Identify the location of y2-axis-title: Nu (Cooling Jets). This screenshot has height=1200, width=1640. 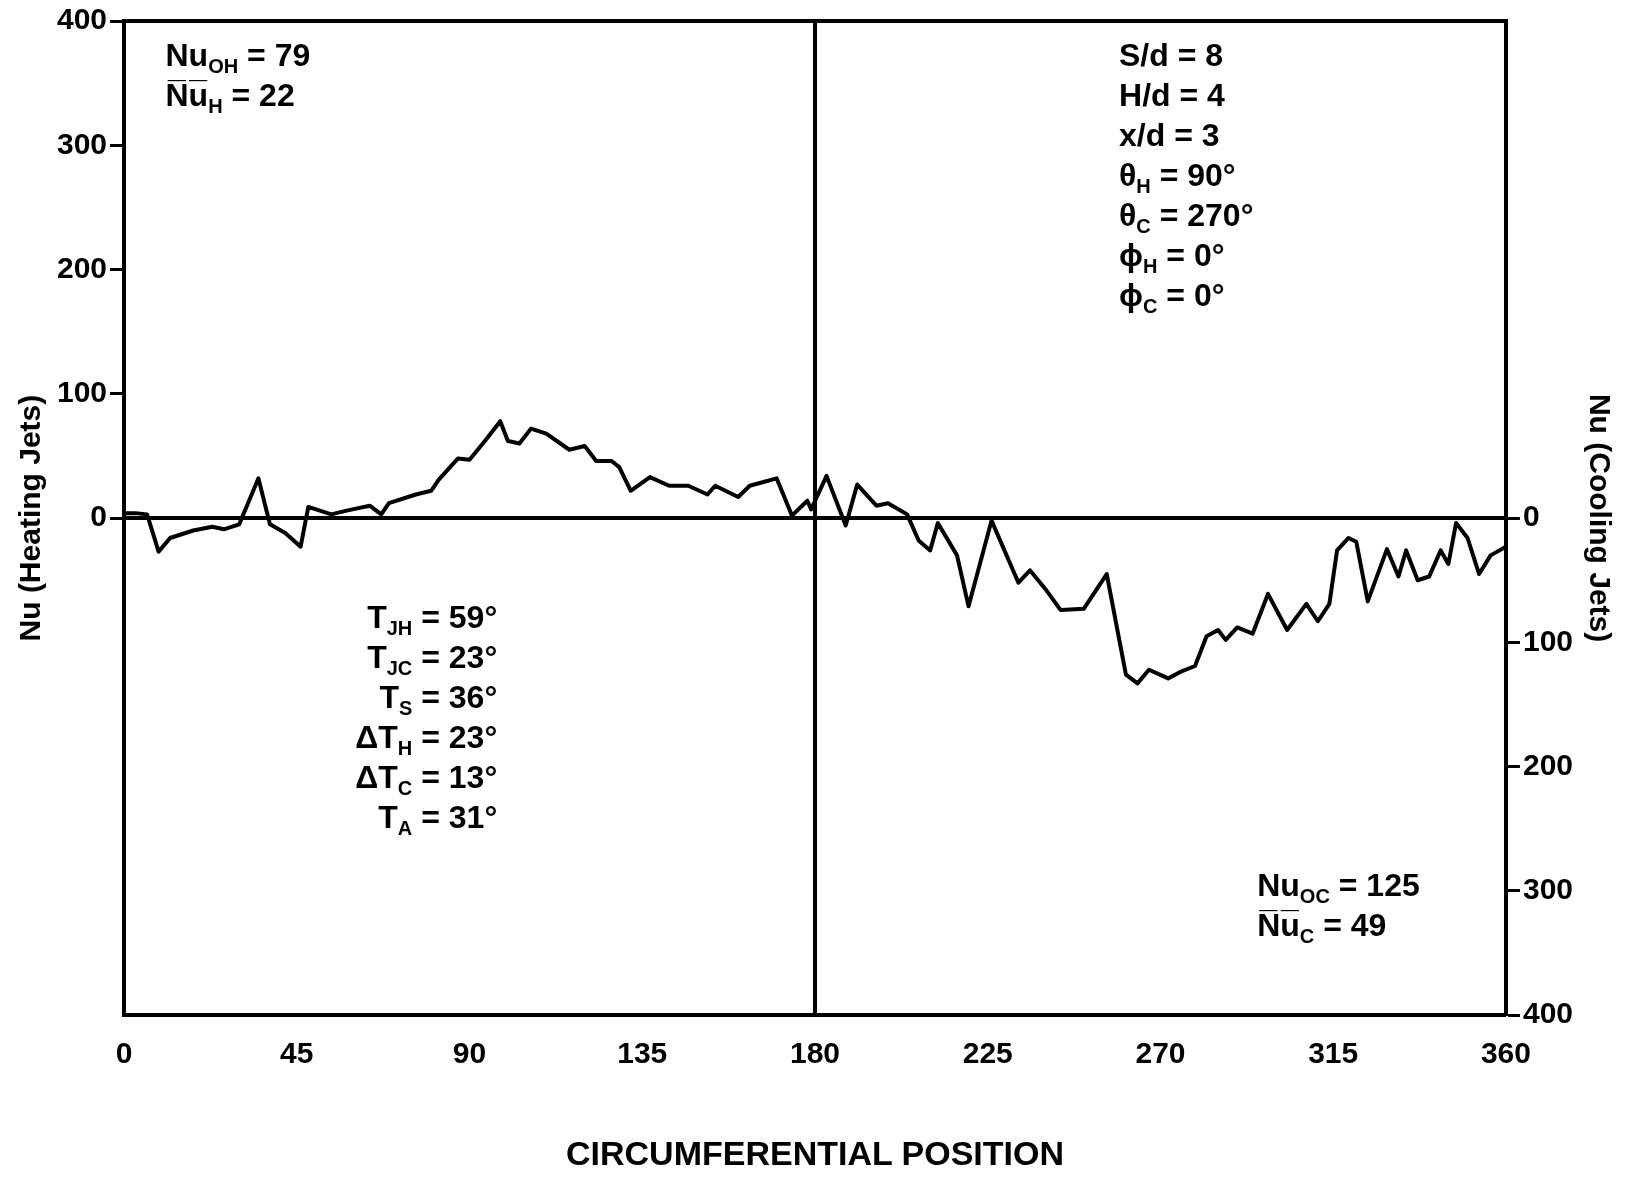
(1600, 518).